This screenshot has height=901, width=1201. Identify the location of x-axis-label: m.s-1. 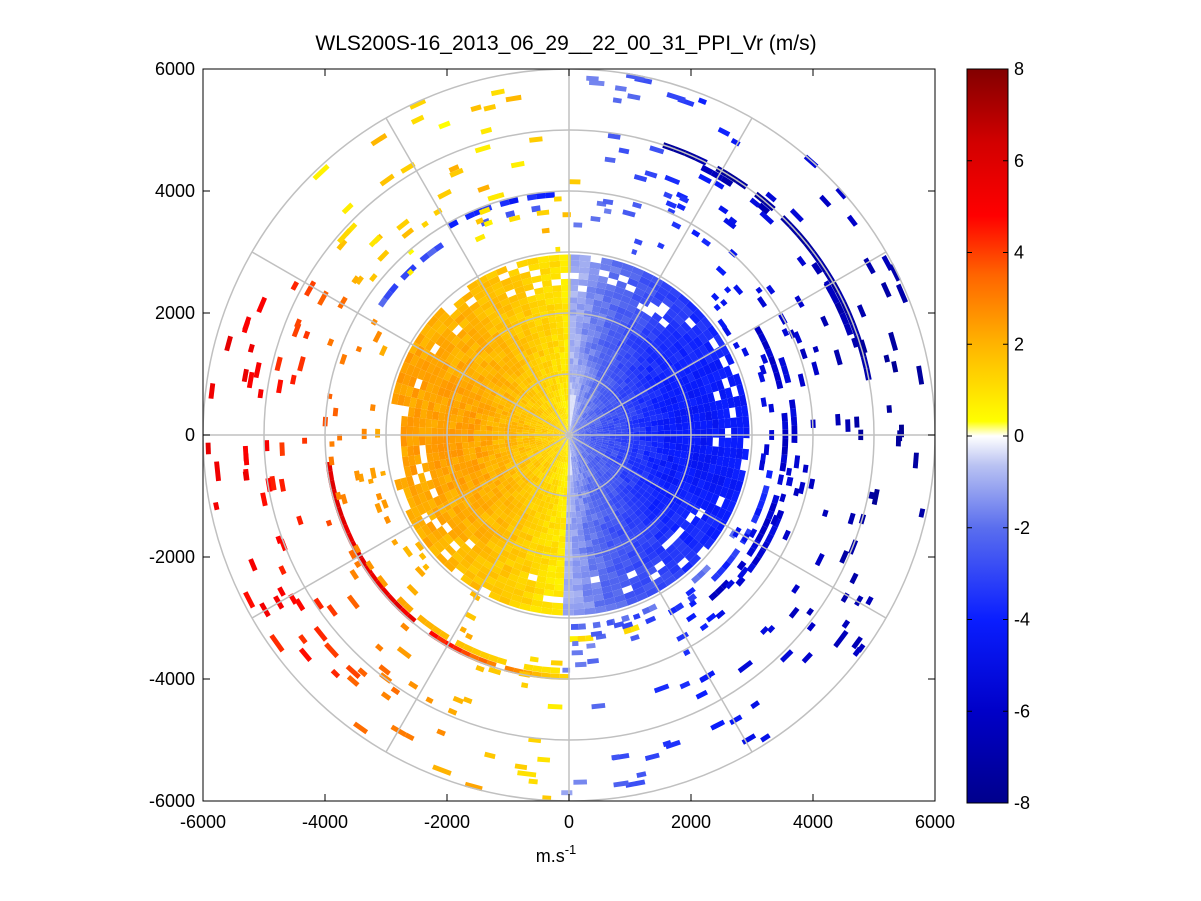
(556, 854).